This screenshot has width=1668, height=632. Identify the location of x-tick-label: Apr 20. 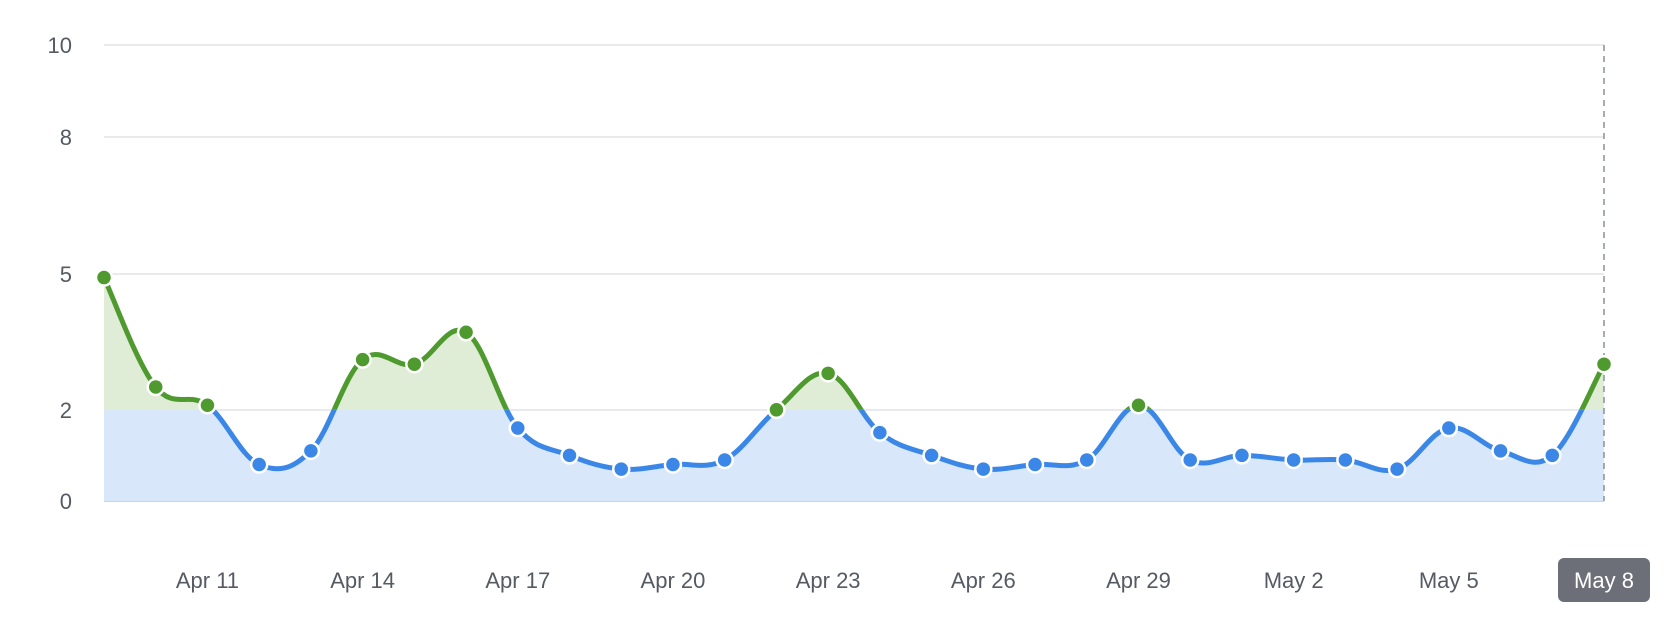
(673, 580).